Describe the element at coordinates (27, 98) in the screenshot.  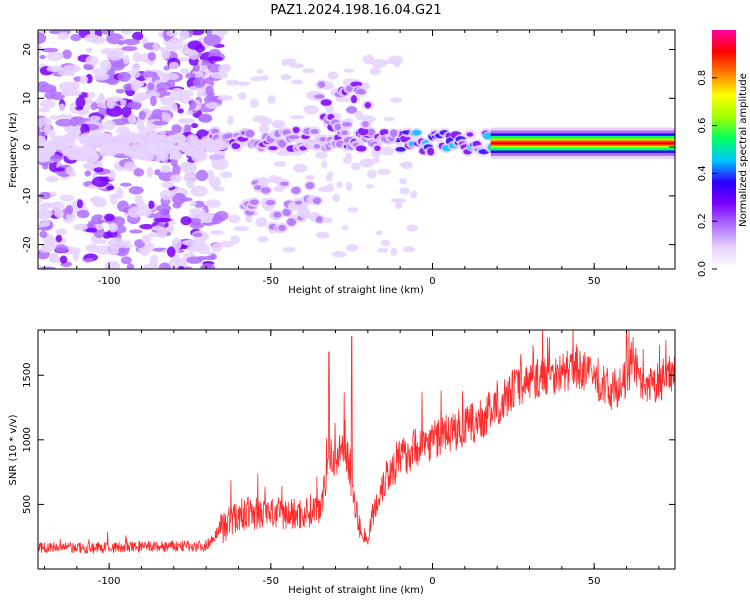
I see `y-tick-label: 10` at that location.